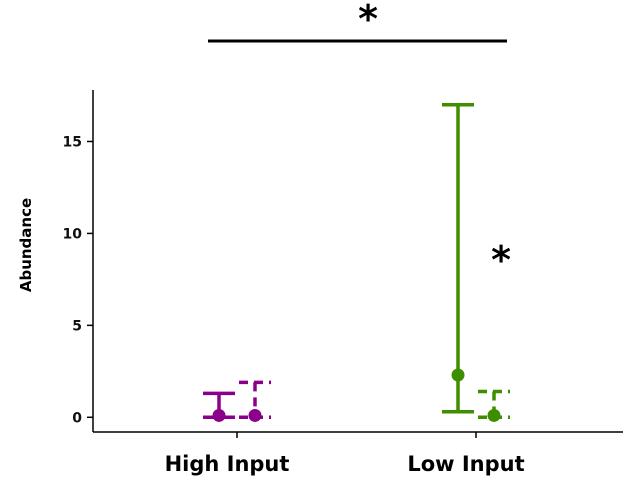 The image size is (623, 479). I want to click on x-category-label: High Input, so click(227, 464).